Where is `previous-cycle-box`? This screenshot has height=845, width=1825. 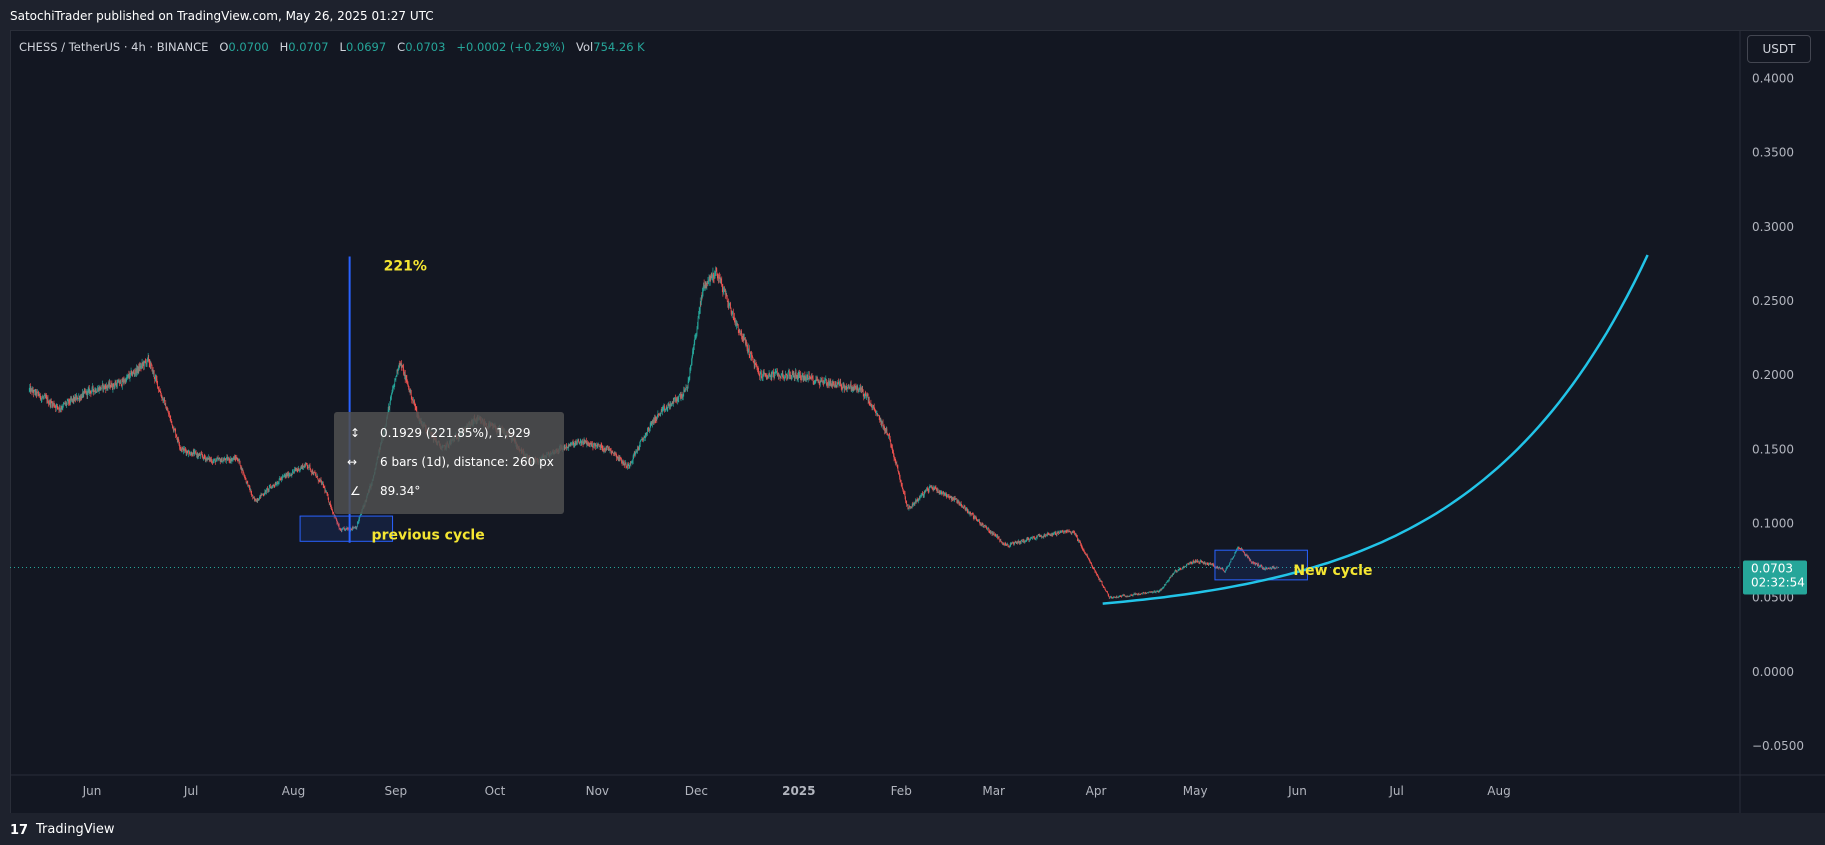
previous-cycle-box is located at coordinates (346, 528).